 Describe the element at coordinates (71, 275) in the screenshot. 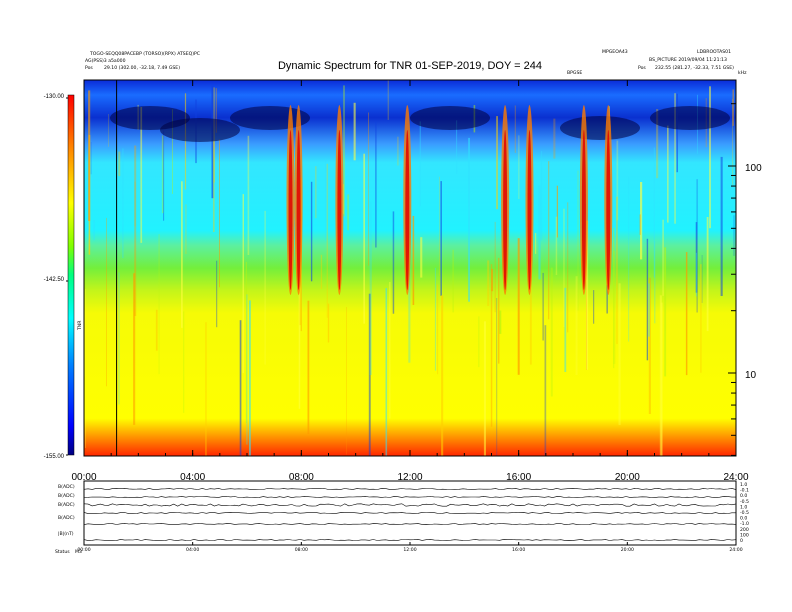

I see `colorbar-gradient` at that location.